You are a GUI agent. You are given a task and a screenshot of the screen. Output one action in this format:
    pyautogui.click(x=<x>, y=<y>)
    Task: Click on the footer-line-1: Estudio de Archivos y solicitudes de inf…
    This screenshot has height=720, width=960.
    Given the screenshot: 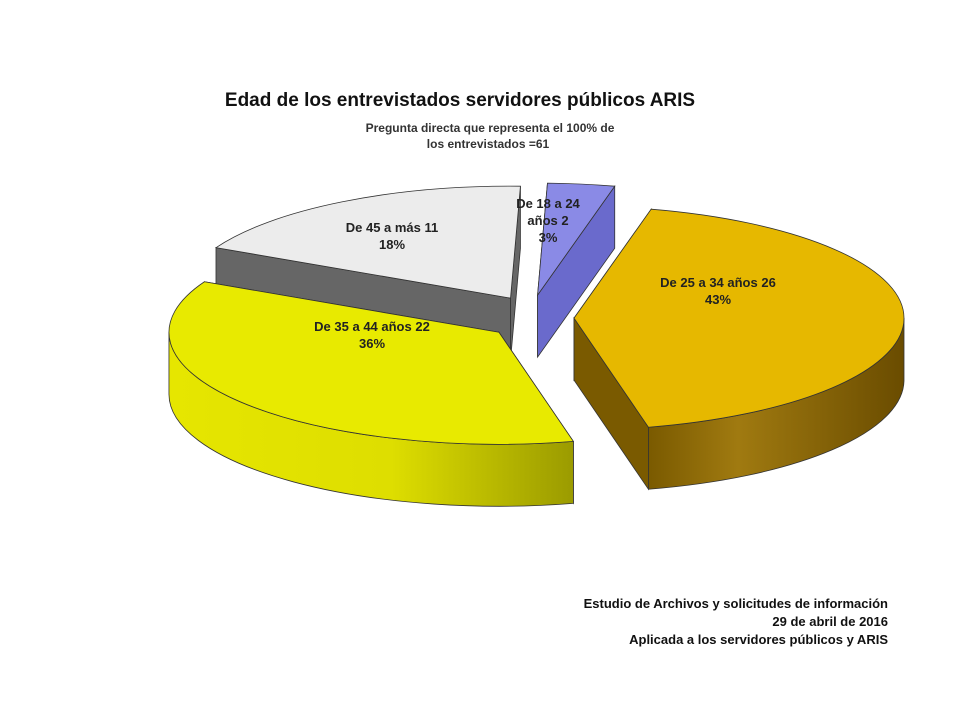 What is the action you would take?
    pyautogui.click(x=736, y=603)
    